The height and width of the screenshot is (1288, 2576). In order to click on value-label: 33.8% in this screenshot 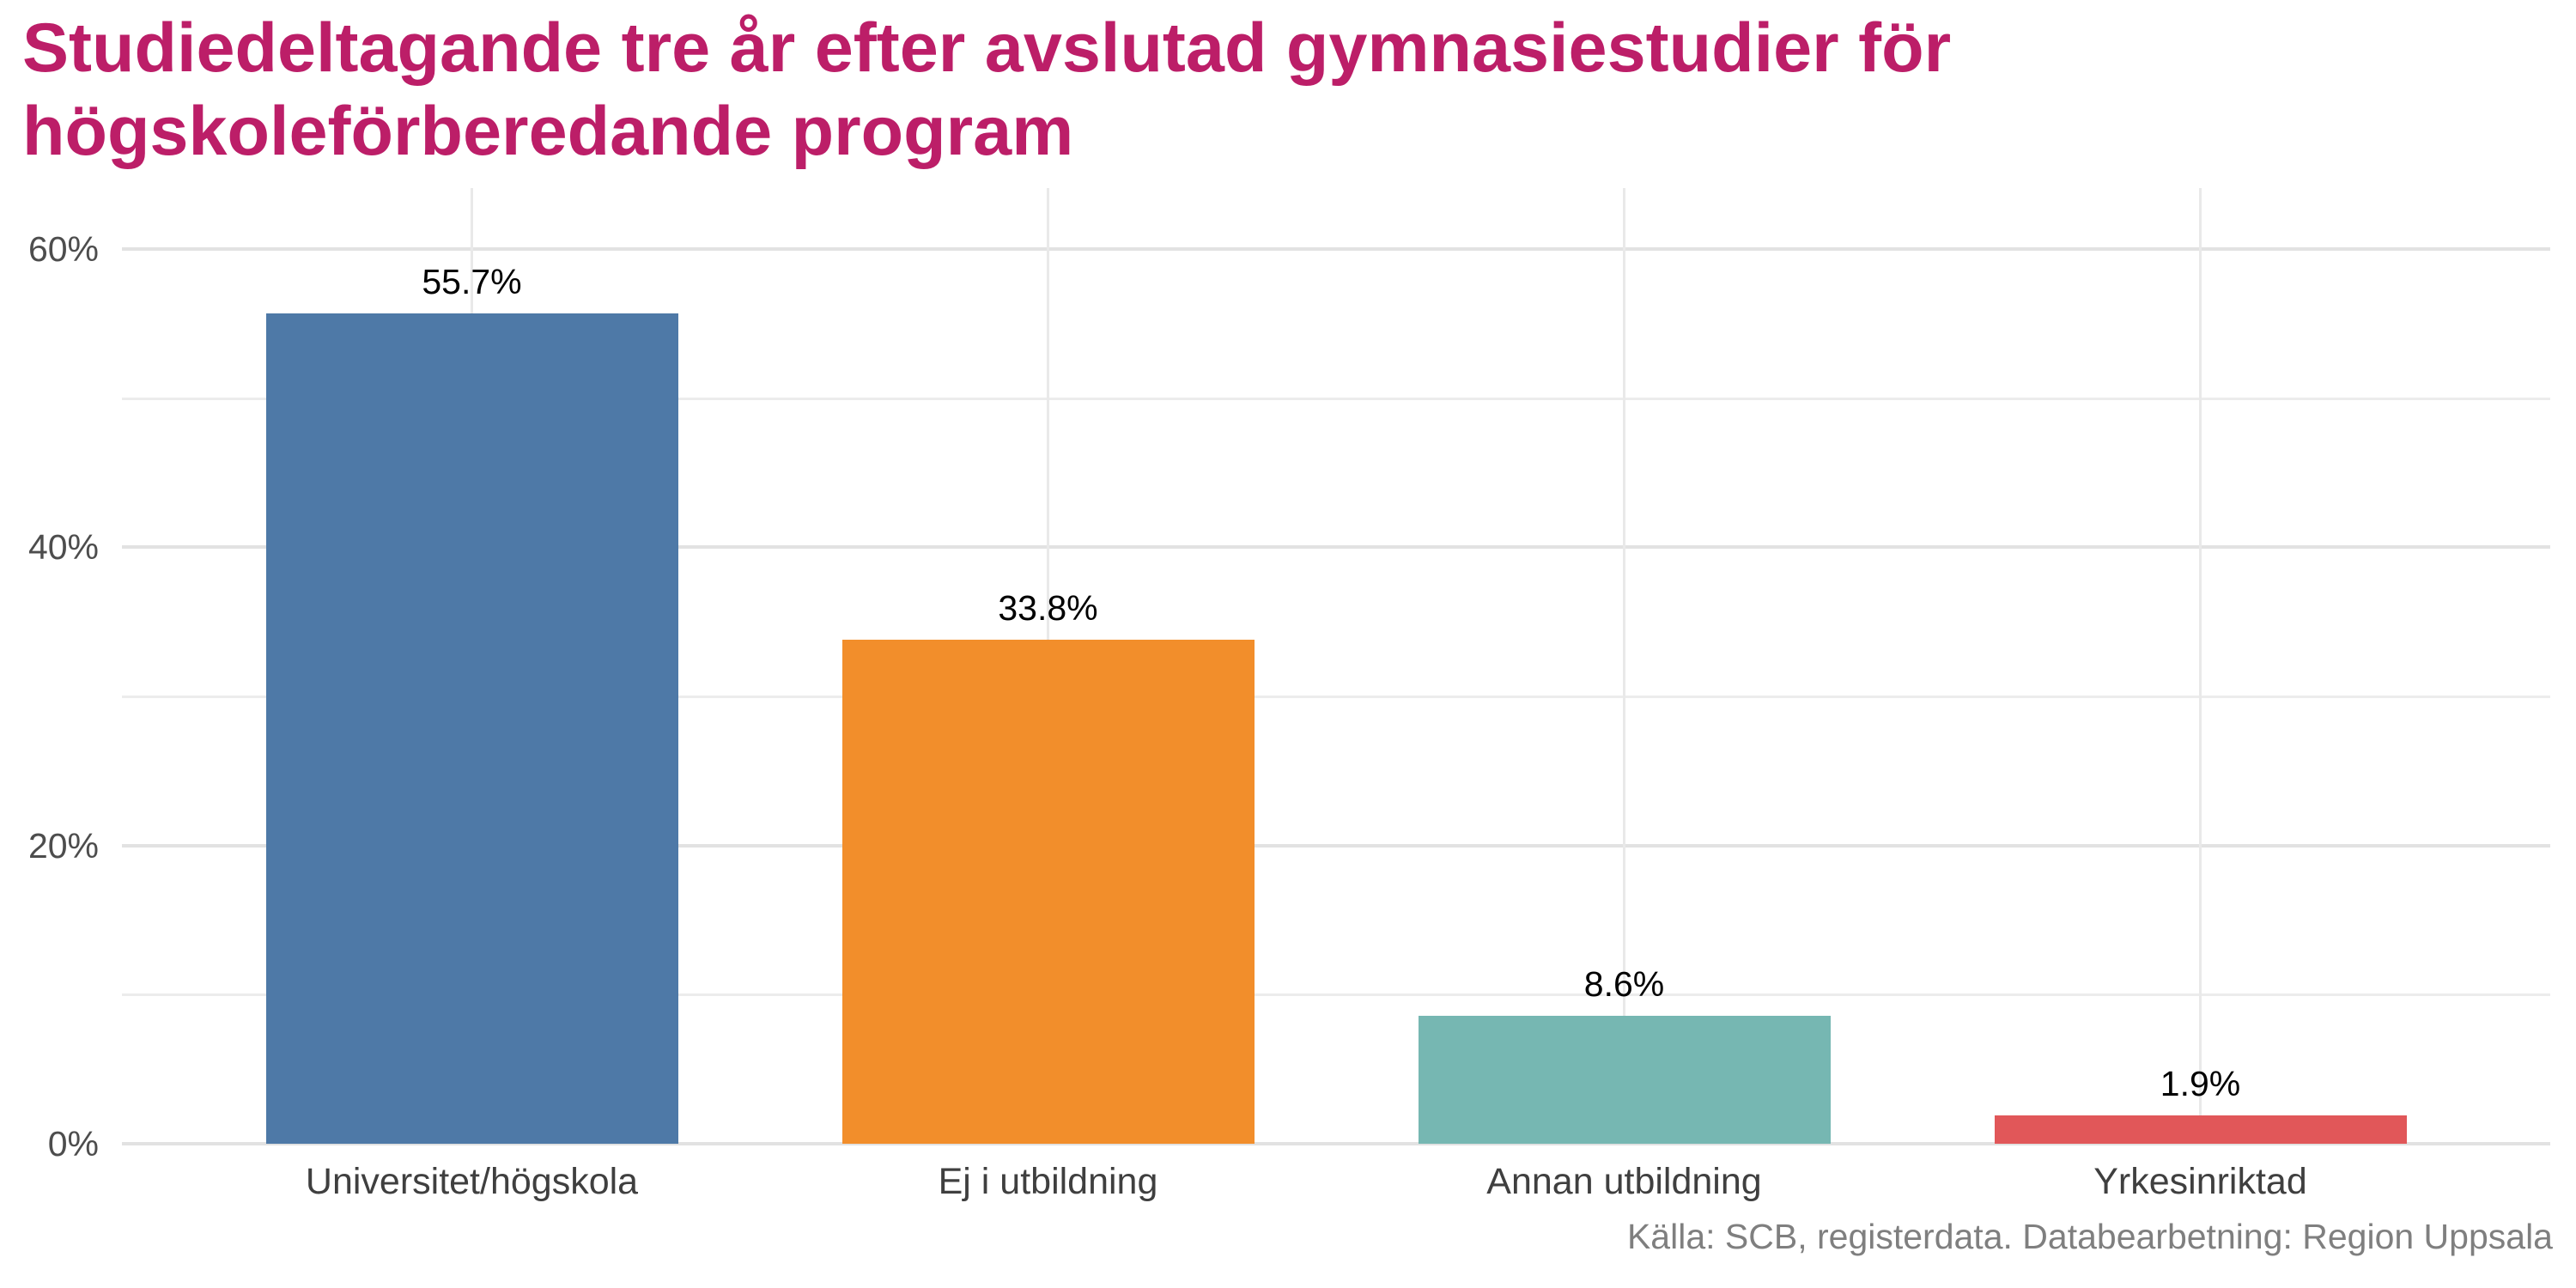, I will do `click(1048, 608)`.